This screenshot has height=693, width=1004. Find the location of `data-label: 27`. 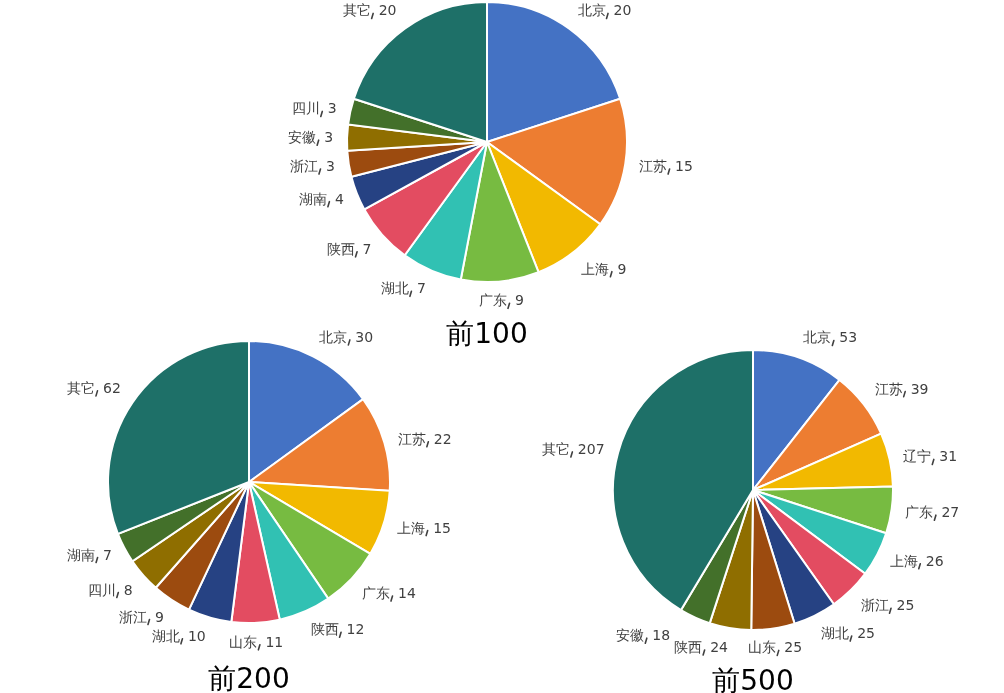

data-label: 27 is located at coordinates (950, 512).